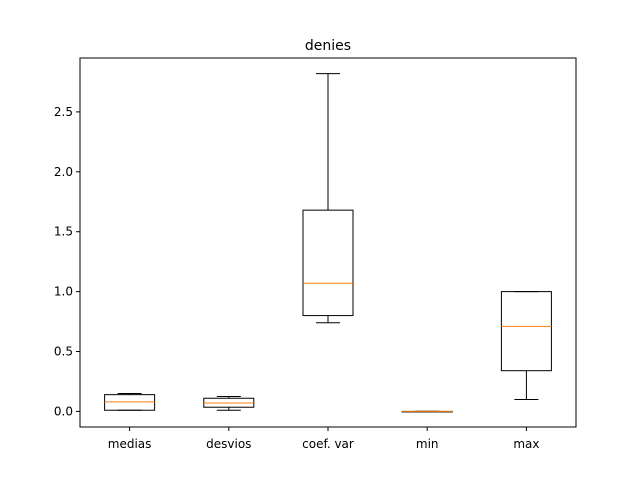 Image resolution: width=640 pixels, height=480 pixels. Describe the element at coordinates (328, 444) in the screenshot. I see `x-tick-label: coef. var` at that location.